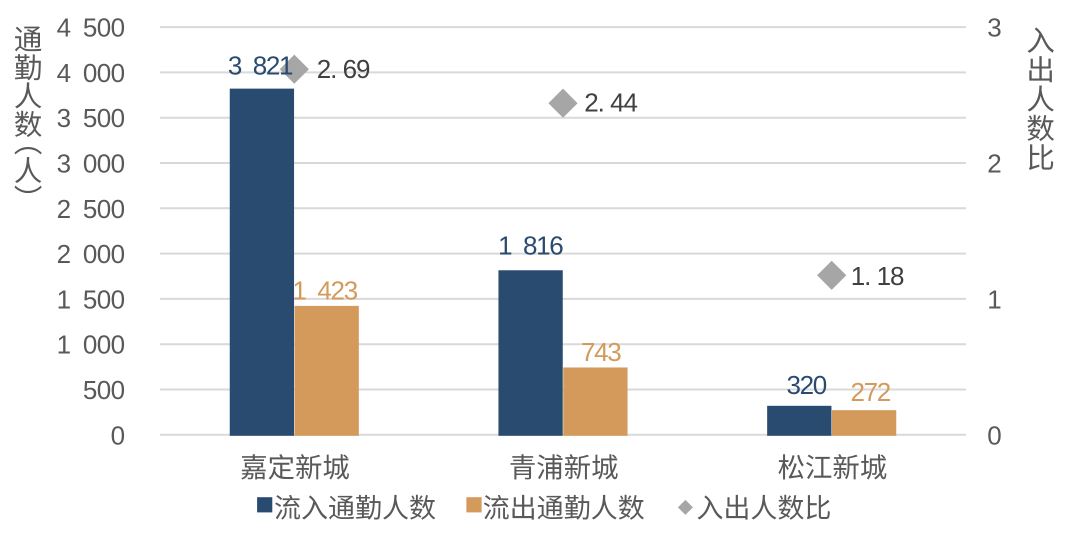  What do you see at coordinates (877, 276) in the screenshot?
I see `svg-text: 1. 18` at bounding box center [877, 276].